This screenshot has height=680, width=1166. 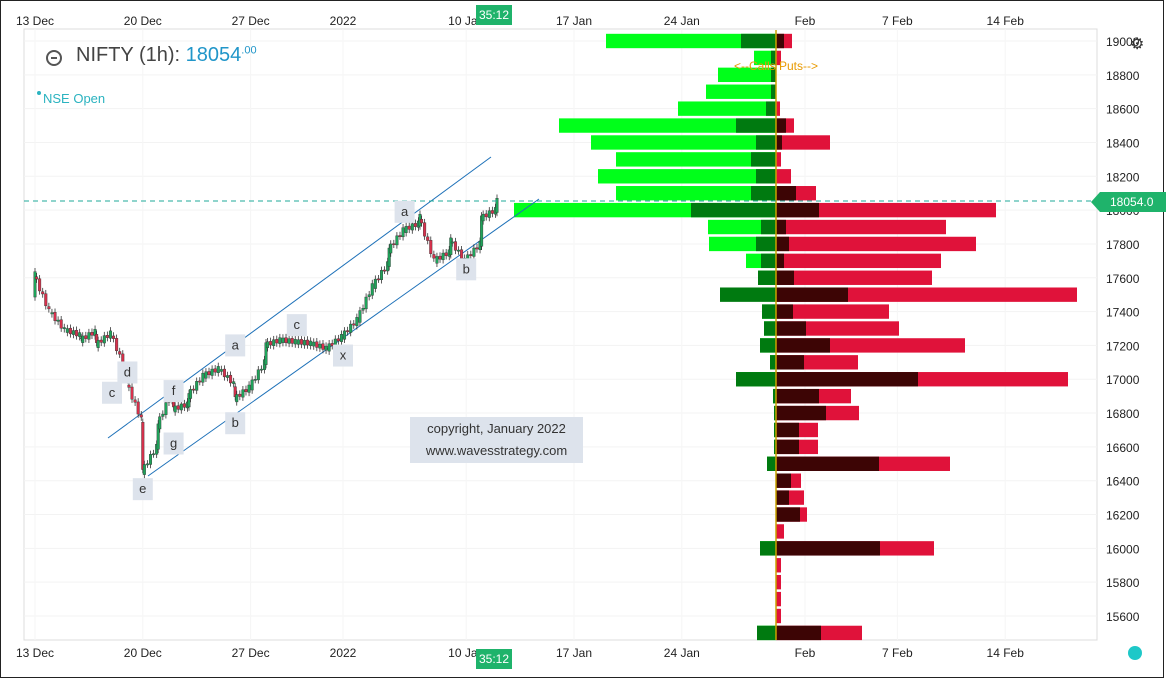 I want to click on y-tick-label: 18600, so click(x=1123, y=110).